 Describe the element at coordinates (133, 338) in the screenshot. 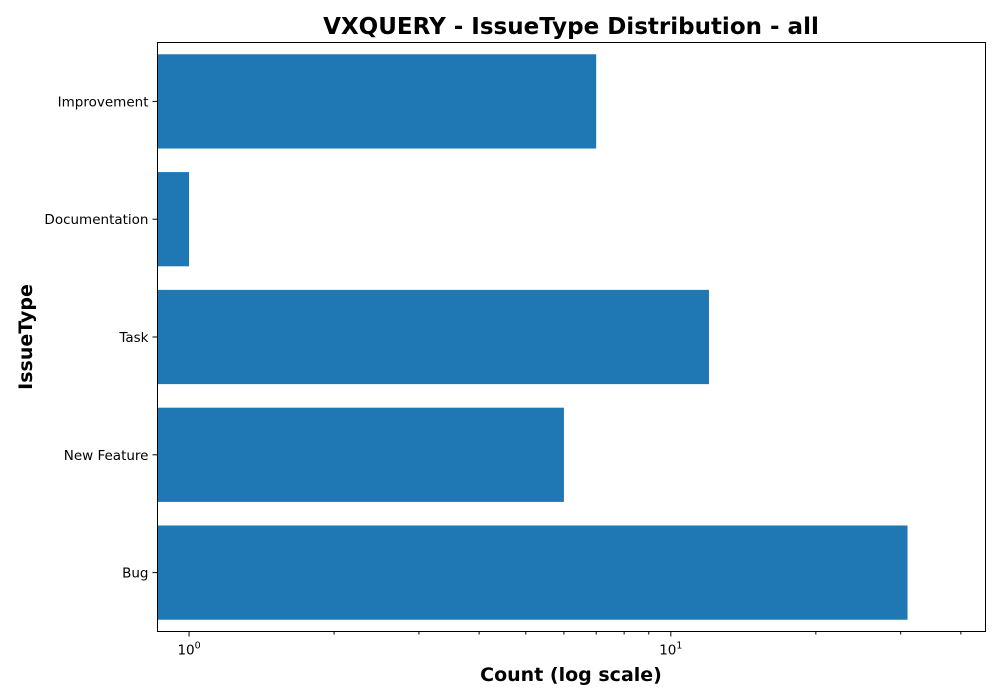

I see `y-tick-label-task: Task` at that location.